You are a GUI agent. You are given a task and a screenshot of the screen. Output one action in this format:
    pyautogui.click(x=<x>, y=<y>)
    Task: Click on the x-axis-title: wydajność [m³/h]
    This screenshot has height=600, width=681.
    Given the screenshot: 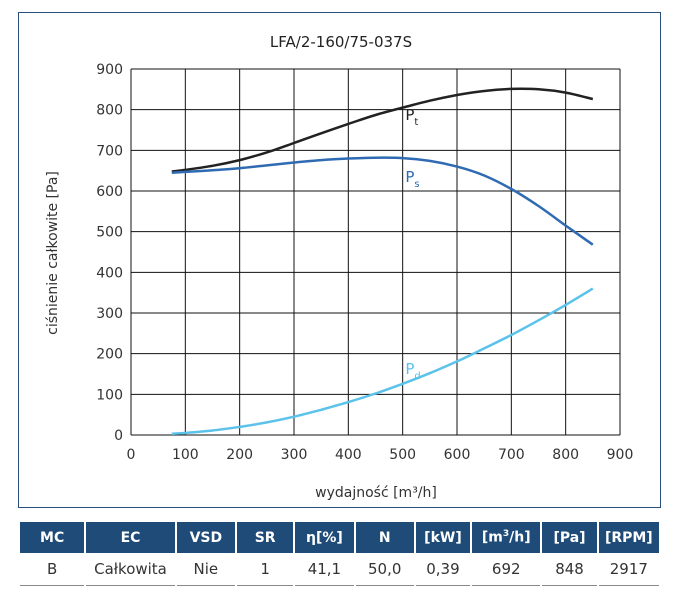 What is the action you would take?
    pyautogui.click(x=376, y=493)
    